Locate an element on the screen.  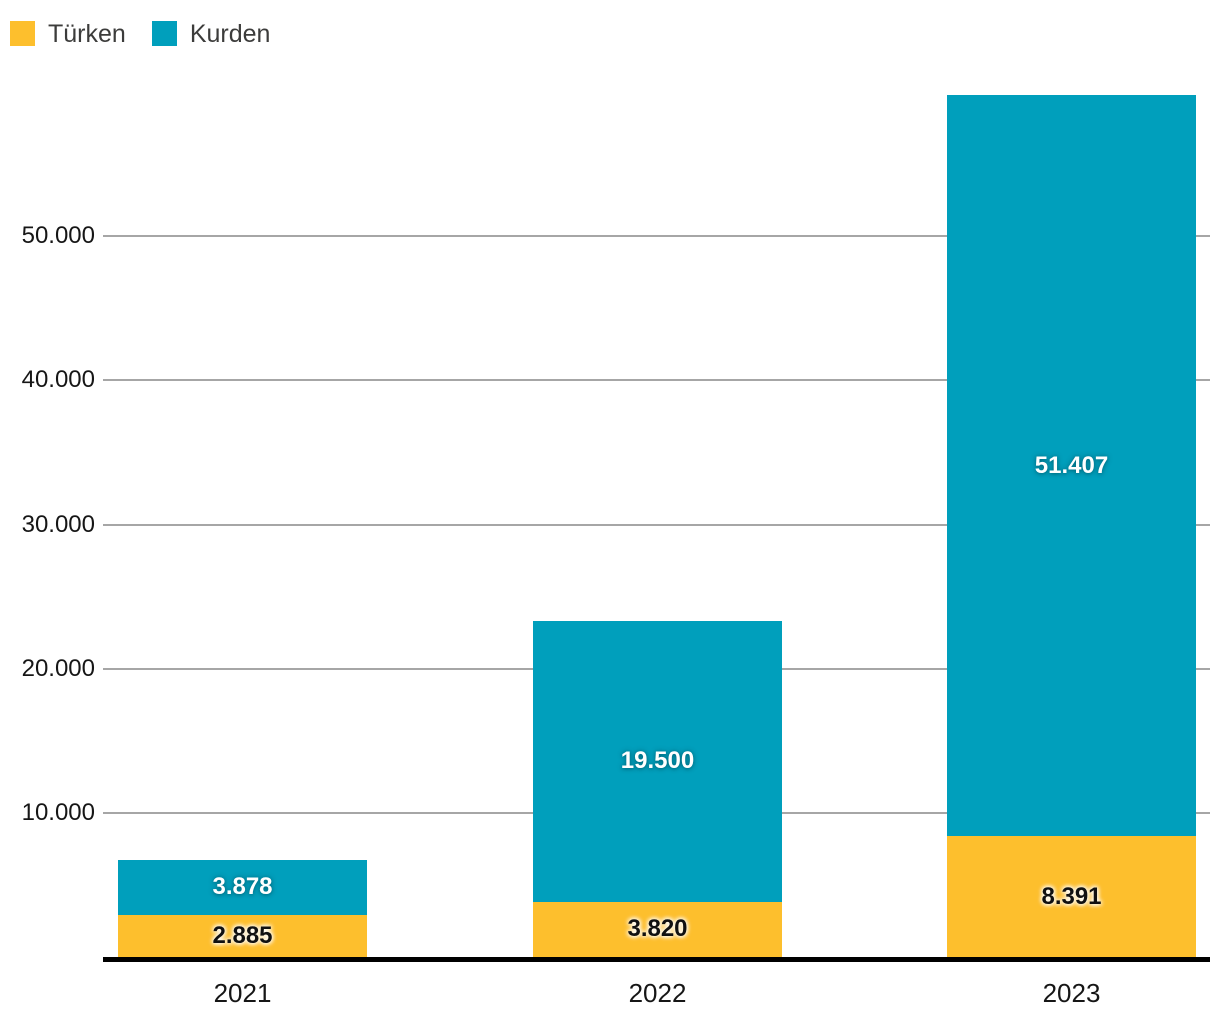
y-axis-tick-label: 30.000 is located at coordinates (58, 524).